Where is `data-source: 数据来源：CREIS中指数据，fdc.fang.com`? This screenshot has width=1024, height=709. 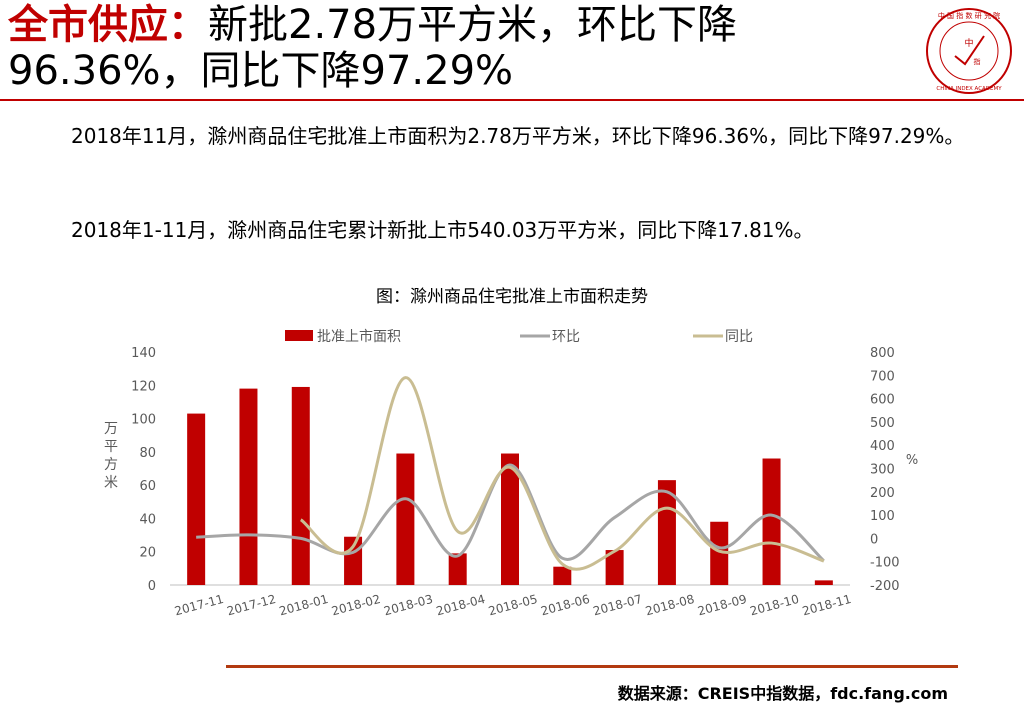 data-source: 数据来源：CREIS中指数据，fdc.fang.com is located at coordinates (782, 693).